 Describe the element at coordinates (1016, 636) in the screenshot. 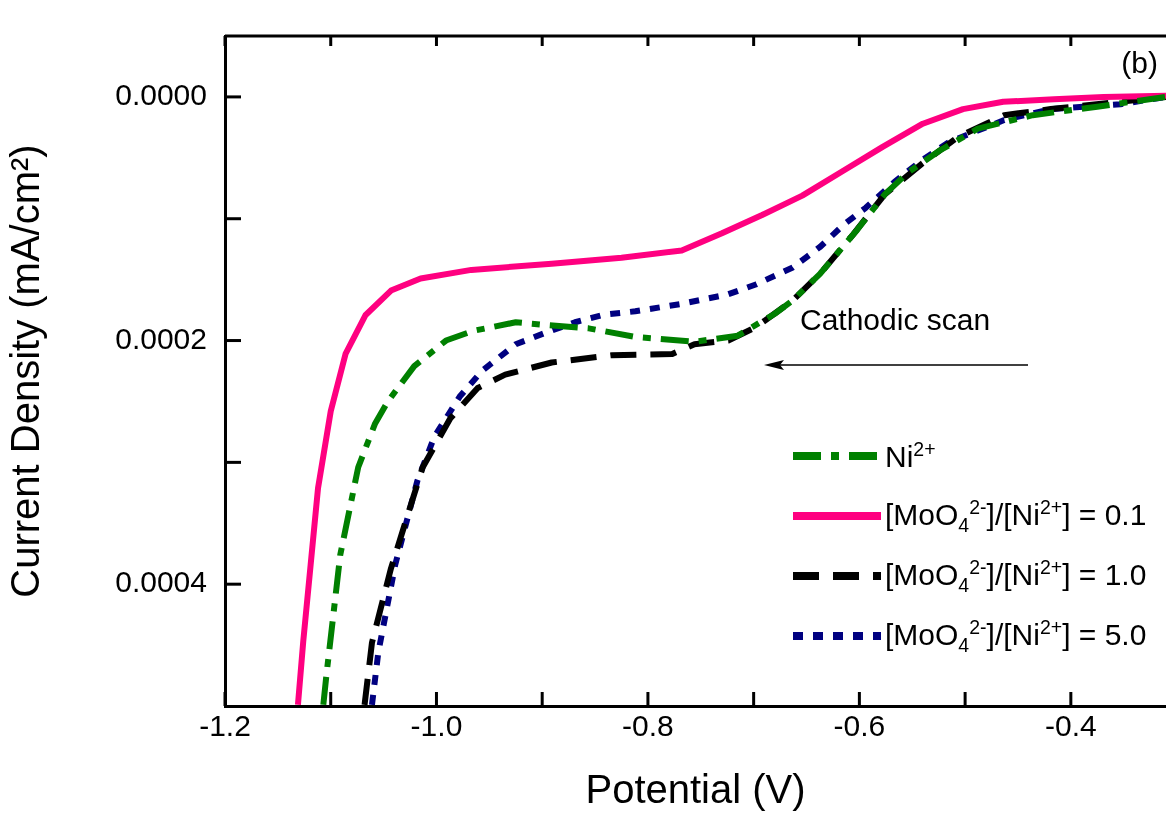

I see `legend-label: [MoO$_{4}$$^{2-}$]/[Ni$^{2+}$] = 5.0` at that location.